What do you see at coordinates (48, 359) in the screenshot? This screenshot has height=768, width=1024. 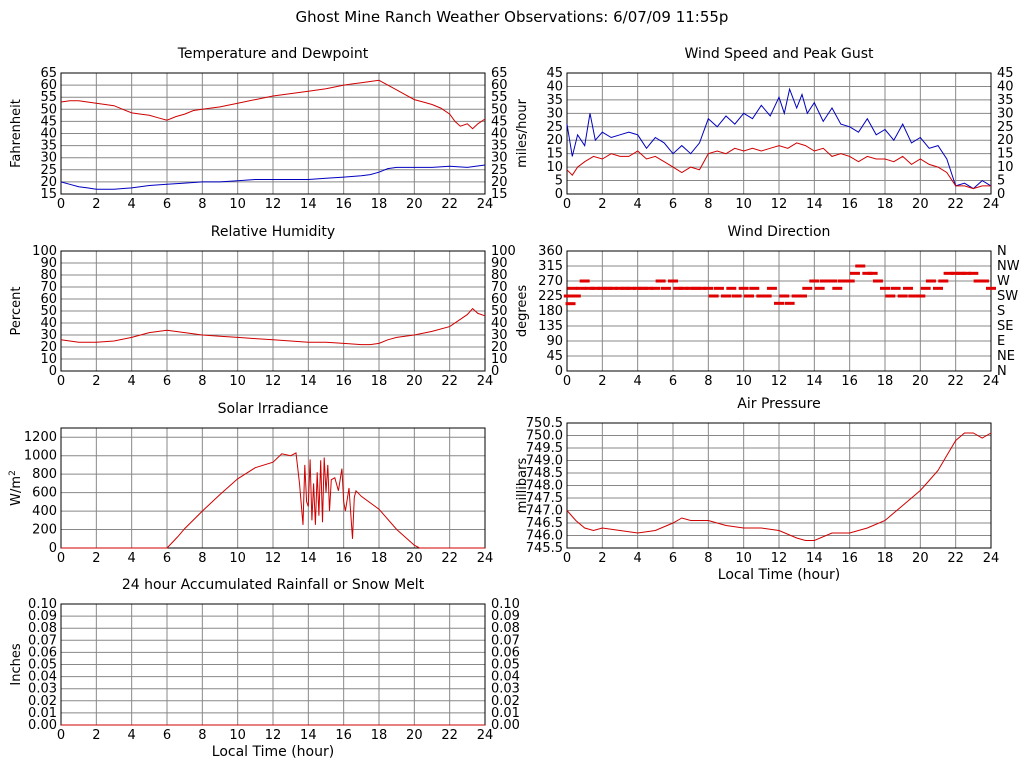 I see `y-tick-label: 10` at bounding box center [48, 359].